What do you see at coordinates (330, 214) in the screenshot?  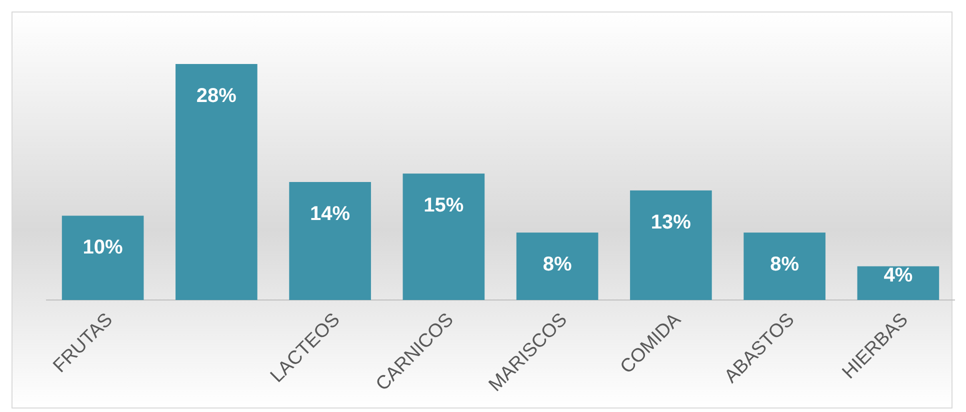 I see `data-label: 14%` at bounding box center [330, 214].